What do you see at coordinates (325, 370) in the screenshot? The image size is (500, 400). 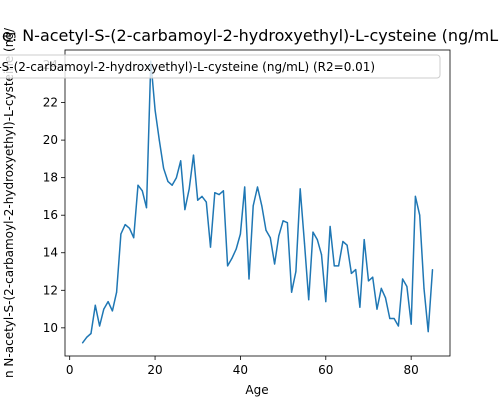 I see `x-tick-label: 60` at bounding box center [325, 370].